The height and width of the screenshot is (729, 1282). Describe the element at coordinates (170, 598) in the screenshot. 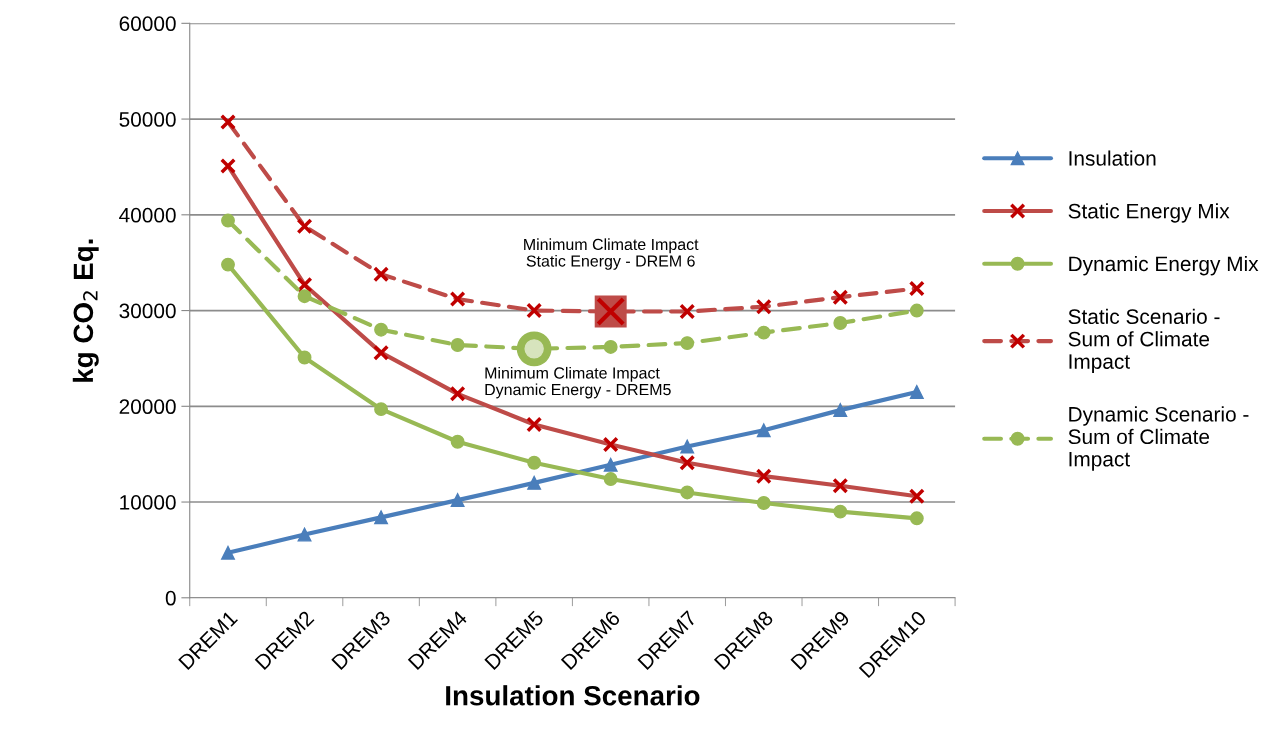

I see `y-tick-label: 0` at that location.